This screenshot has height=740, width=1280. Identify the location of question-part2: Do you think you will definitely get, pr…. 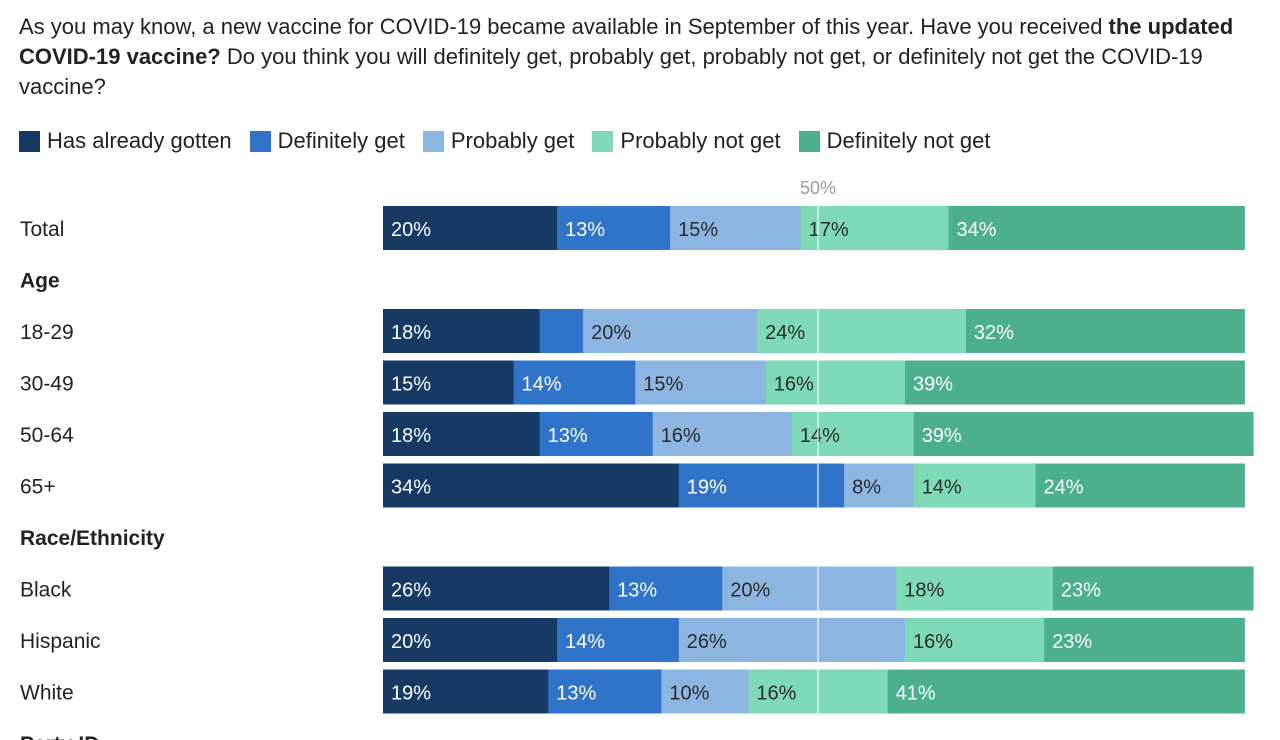
(611, 71).